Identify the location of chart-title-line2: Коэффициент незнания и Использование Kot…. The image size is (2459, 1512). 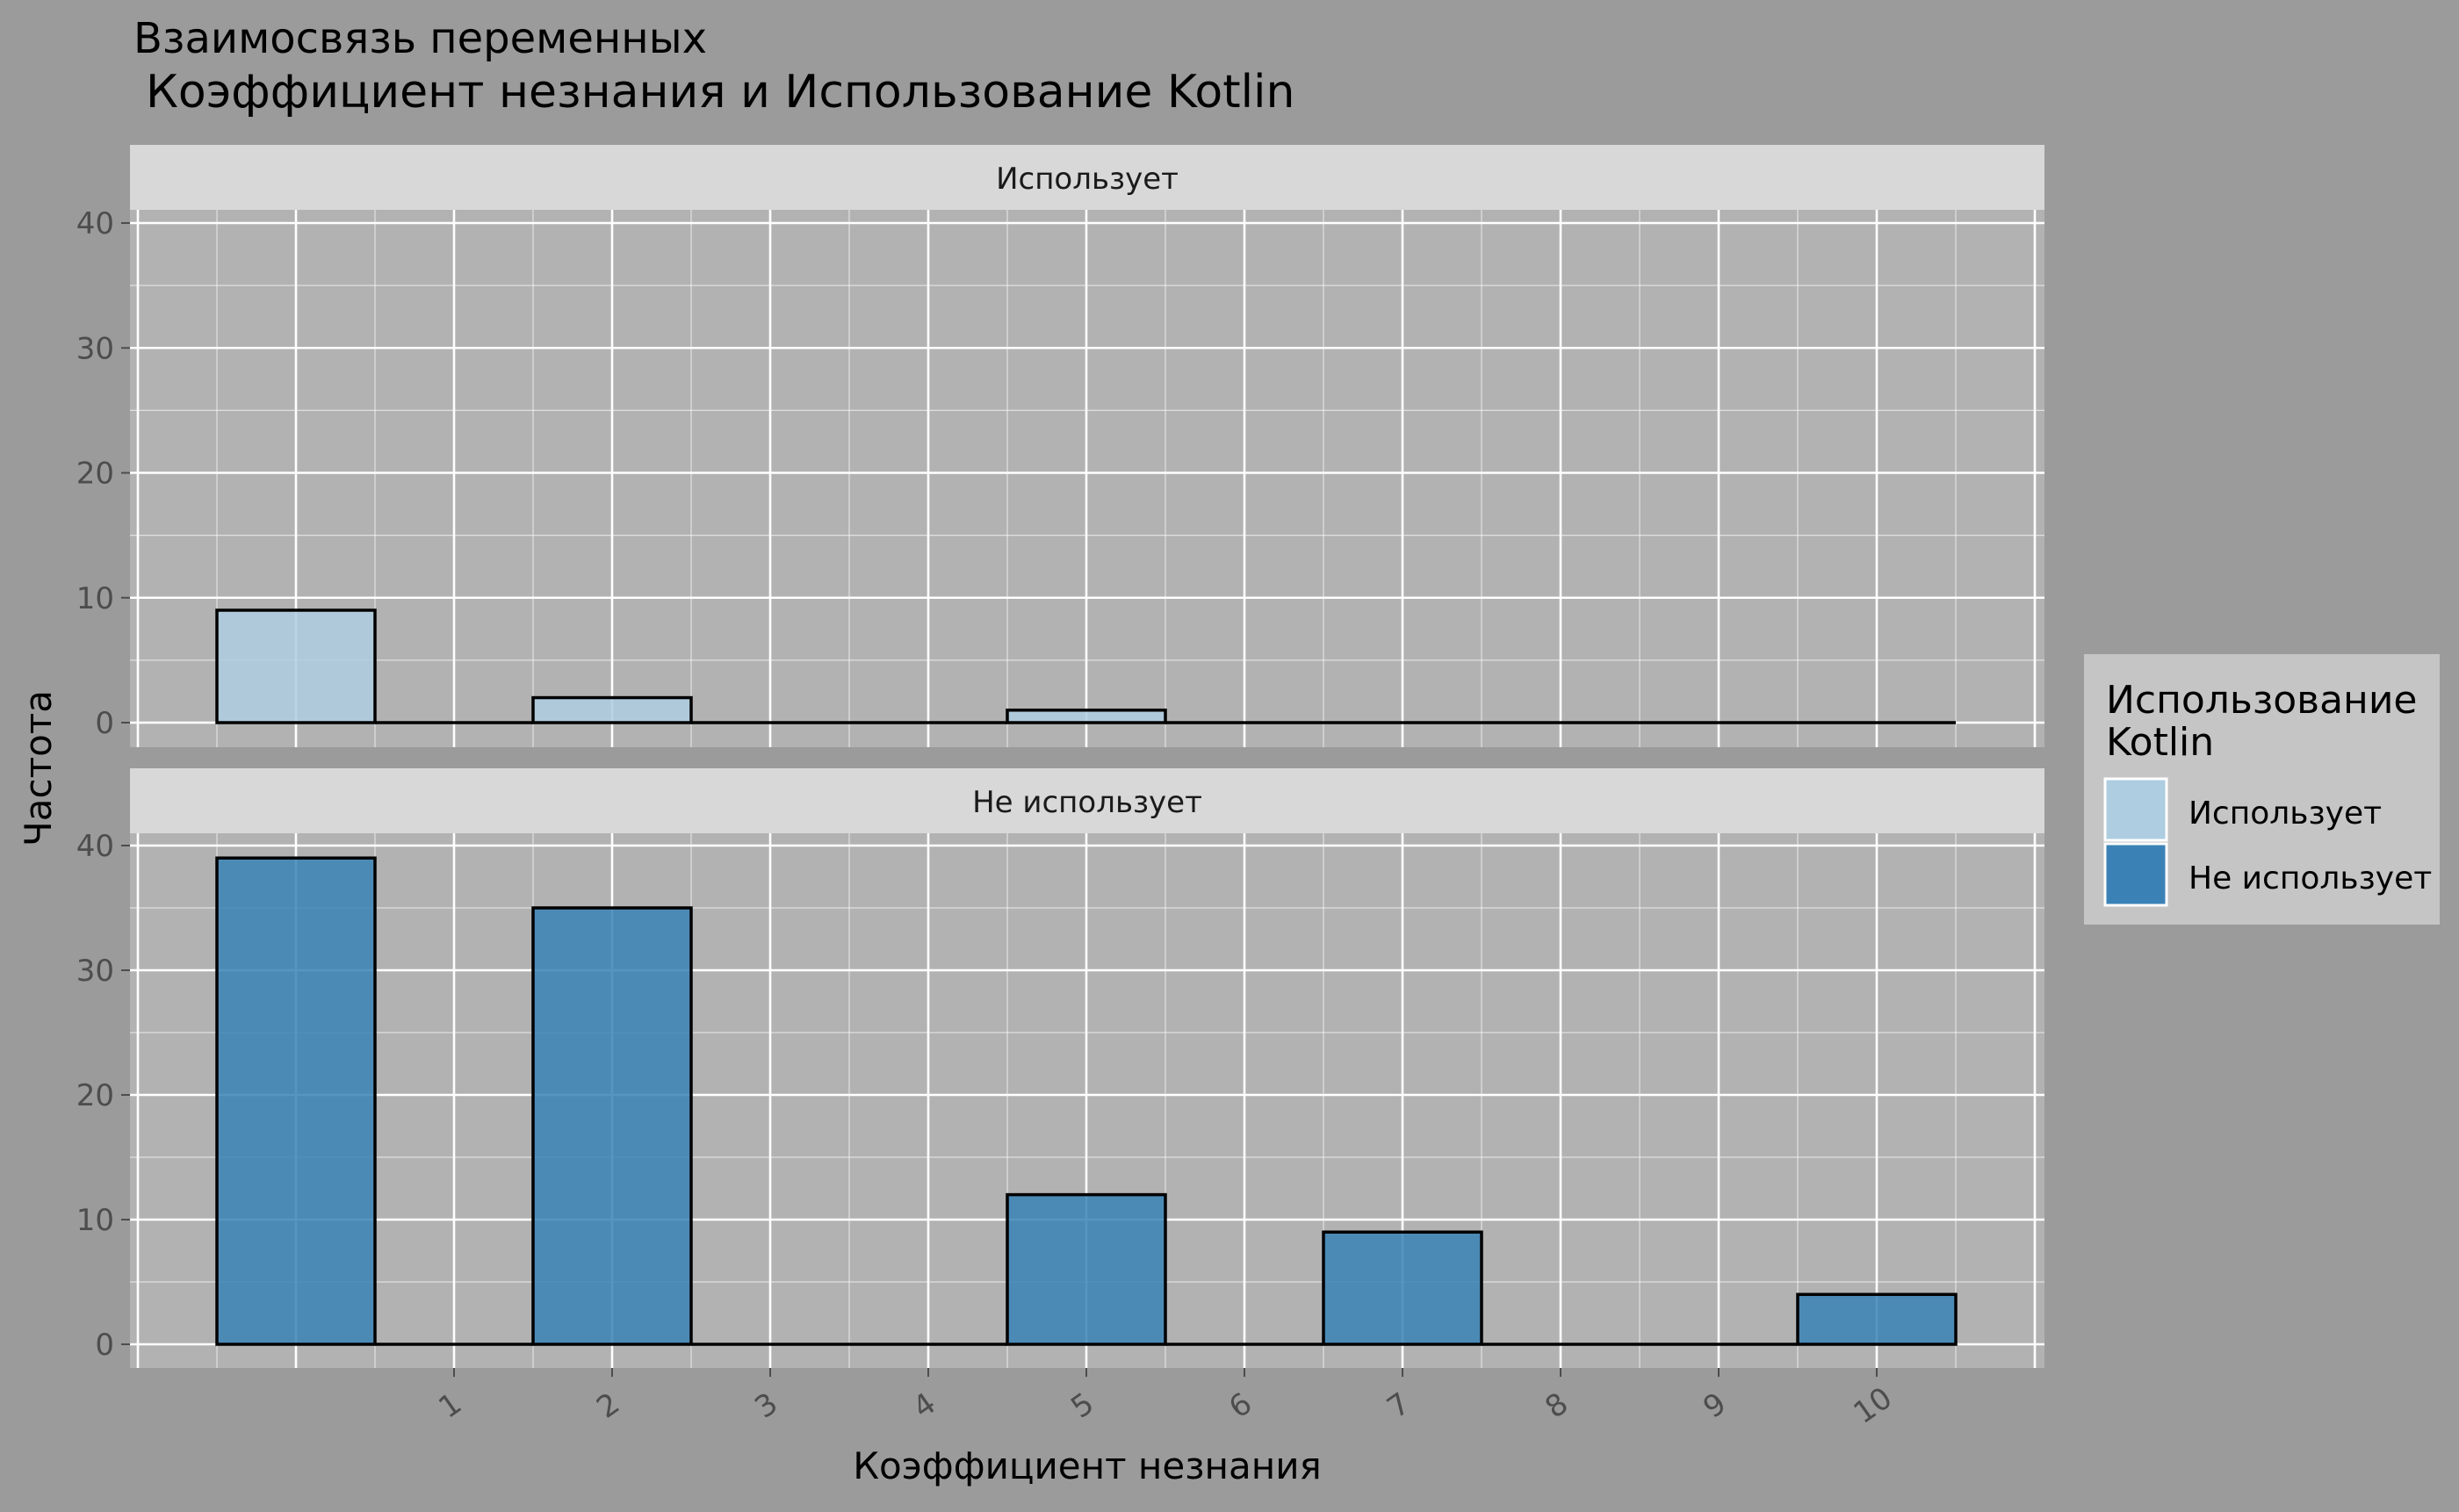
(720, 92).